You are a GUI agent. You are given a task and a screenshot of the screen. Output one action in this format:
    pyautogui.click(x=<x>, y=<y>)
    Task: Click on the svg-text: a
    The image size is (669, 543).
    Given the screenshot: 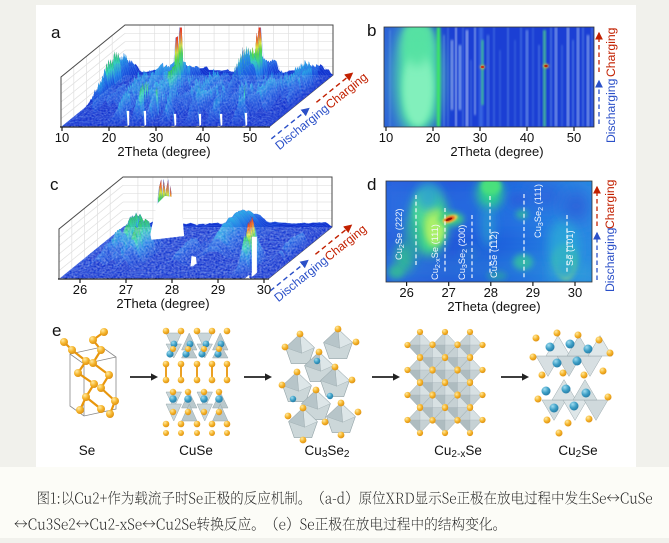 What is the action you would take?
    pyautogui.click(x=56, y=32)
    